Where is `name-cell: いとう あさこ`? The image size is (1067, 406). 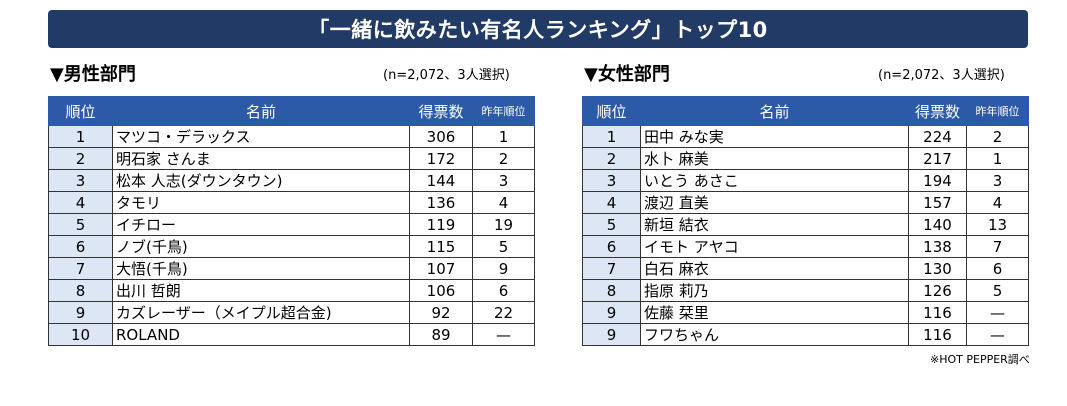
name-cell: いとう あさこ is located at coordinates (774, 180).